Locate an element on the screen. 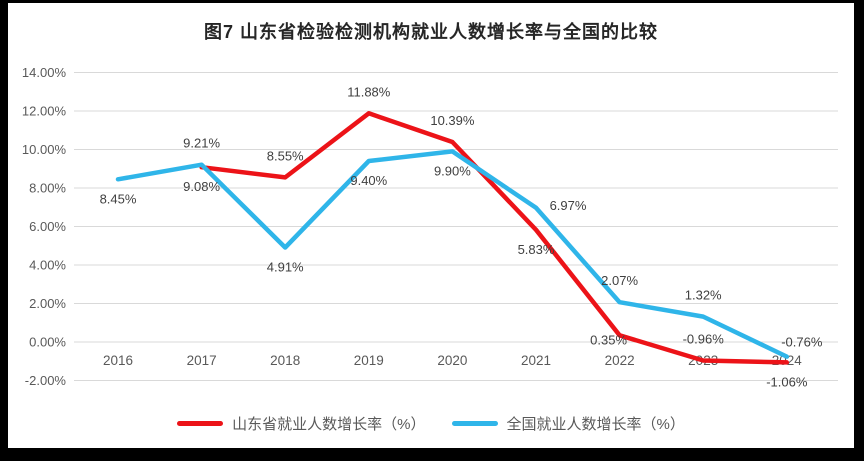 Image resolution: width=864 pixels, height=461 pixels. data-label: 6.97% is located at coordinates (568, 205).